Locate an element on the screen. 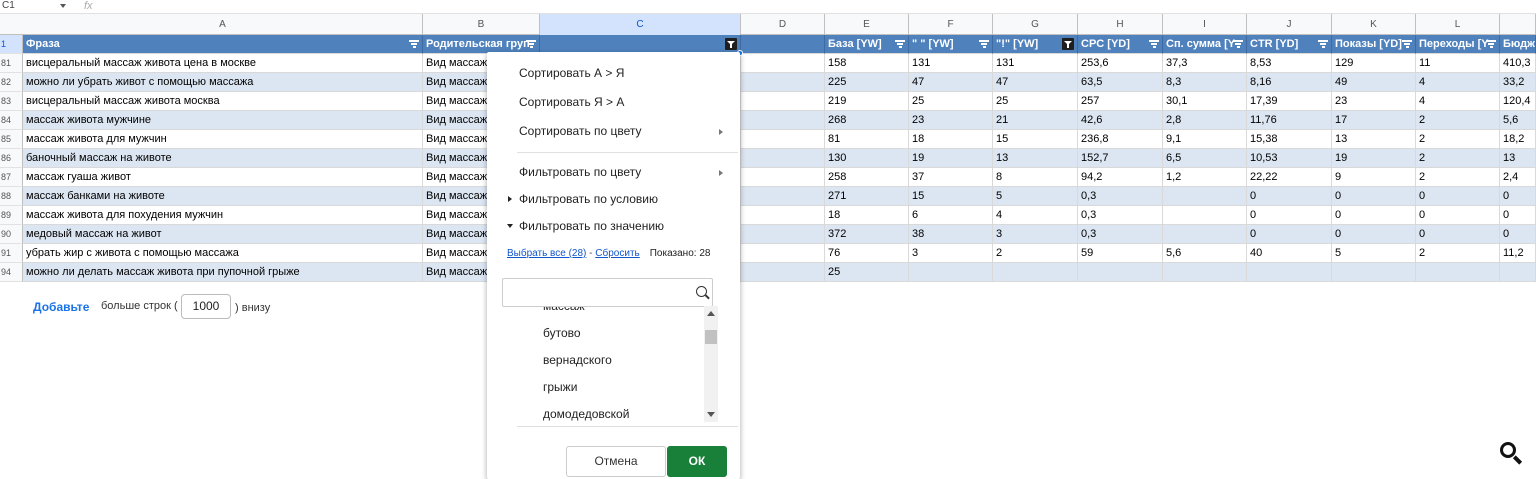  cell: 17 is located at coordinates (1374, 120).